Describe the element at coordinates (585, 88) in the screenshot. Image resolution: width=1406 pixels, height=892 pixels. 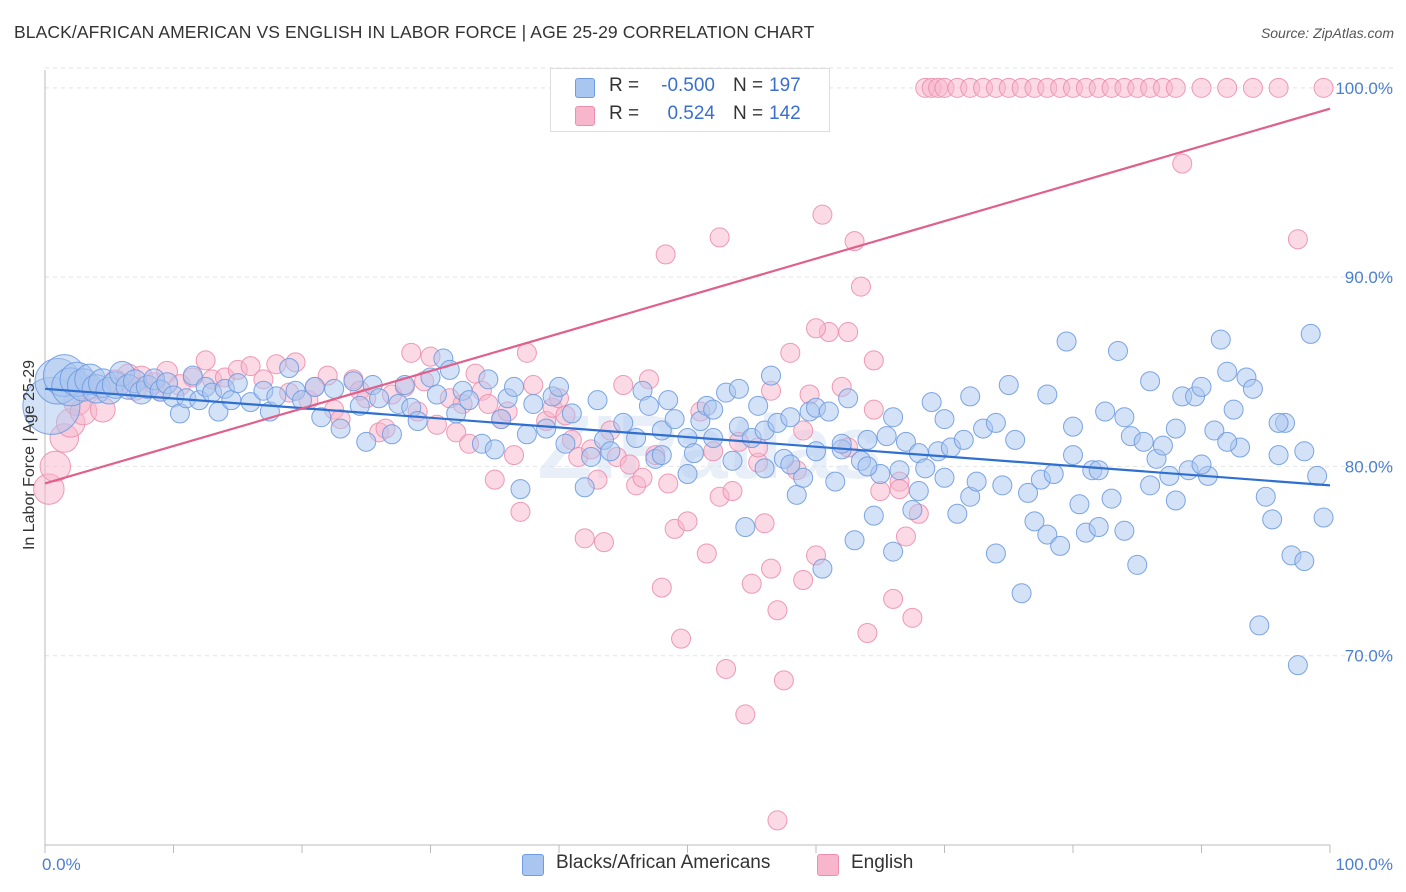
I see `legend-swatch-blacks` at that location.